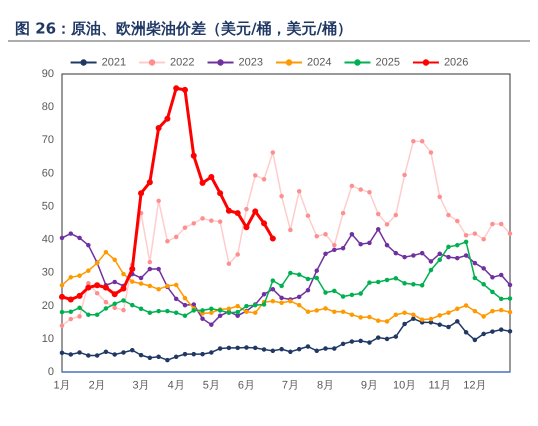  Describe the element at coordinates (48, 140) in the screenshot. I see `y-tick-label: 70` at that location.